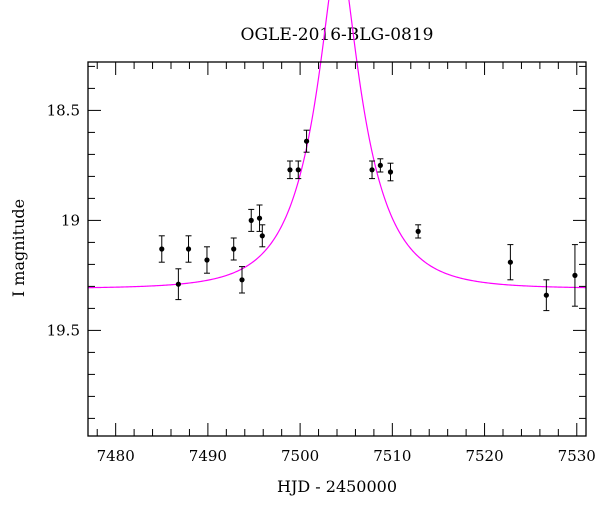 The height and width of the screenshot is (512, 600). Describe the element at coordinates (208, 456) in the screenshot. I see `x-tick-label: 7490` at that location.